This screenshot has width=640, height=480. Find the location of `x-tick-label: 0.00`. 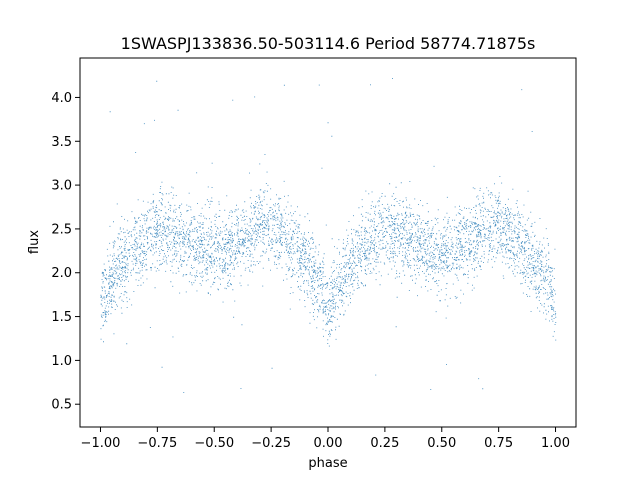

x-tick-label: 0.00 is located at coordinates (328, 443).